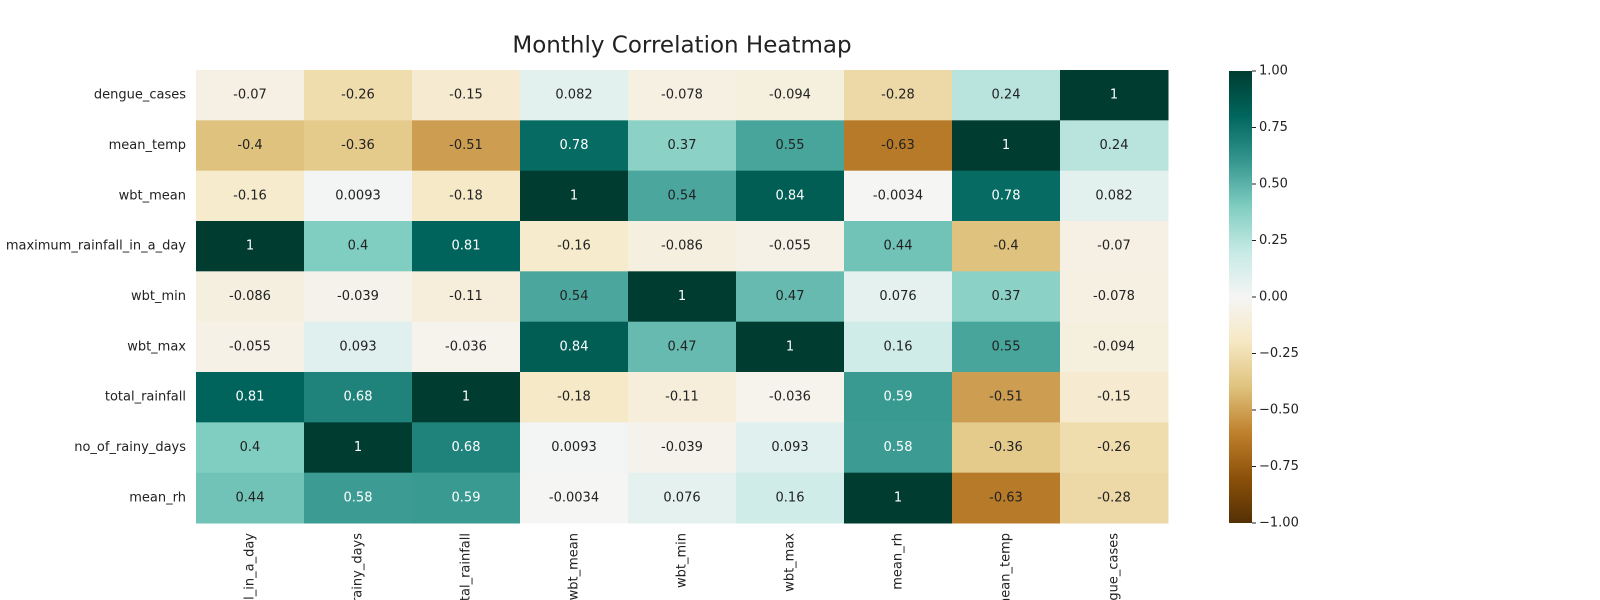 The height and width of the screenshot is (600, 1600). Describe the element at coordinates (1005, 246) in the screenshot. I see `cell-label: -0.4` at that location.